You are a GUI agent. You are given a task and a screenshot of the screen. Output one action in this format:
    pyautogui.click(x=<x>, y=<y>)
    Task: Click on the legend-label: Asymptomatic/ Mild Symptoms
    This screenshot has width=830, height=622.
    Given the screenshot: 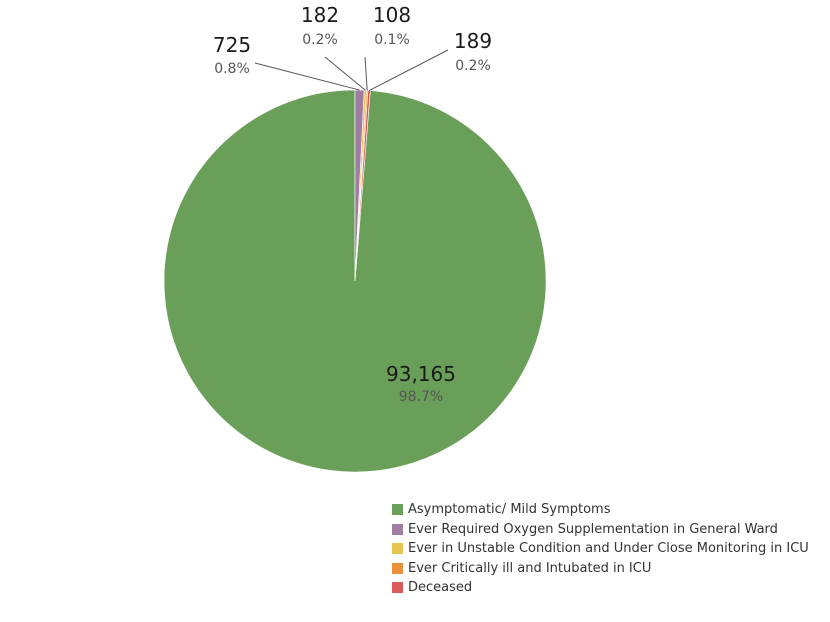 What is the action you would take?
    pyautogui.click(x=509, y=510)
    